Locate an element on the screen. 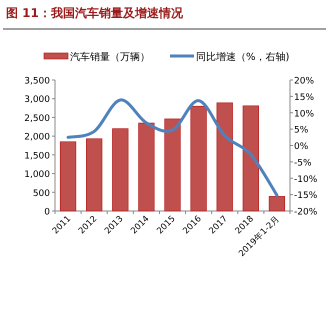 The height and width of the screenshot is (310, 329). y2-tick-label: -20% is located at coordinates (306, 213).